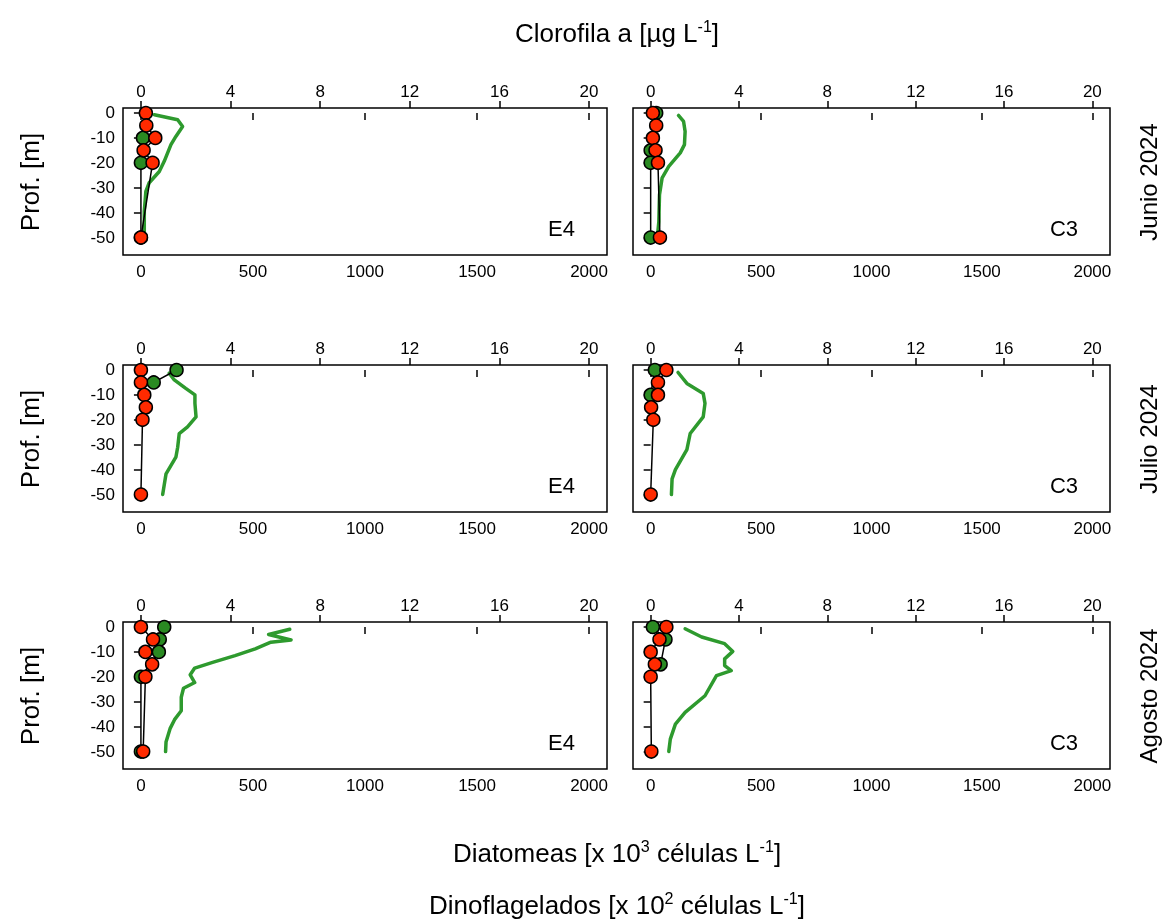 The image size is (1167, 922). I want to click on y2-axis-title: Junio 2024, so click(1149, 181).